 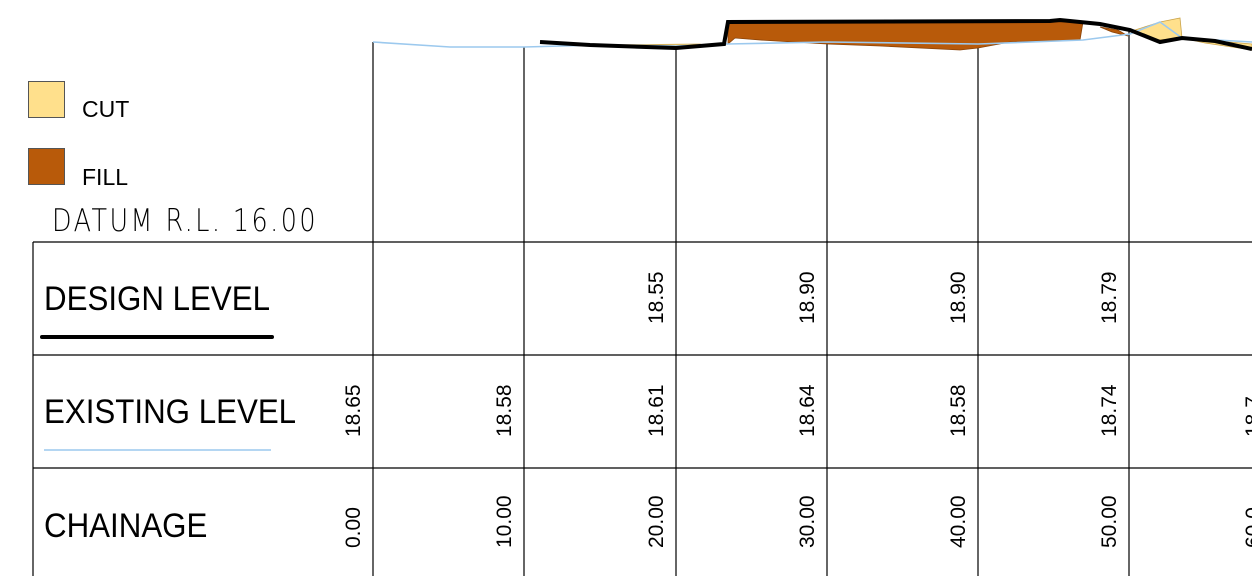 I want to click on chainage-value: 30.00, so click(x=807, y=521).